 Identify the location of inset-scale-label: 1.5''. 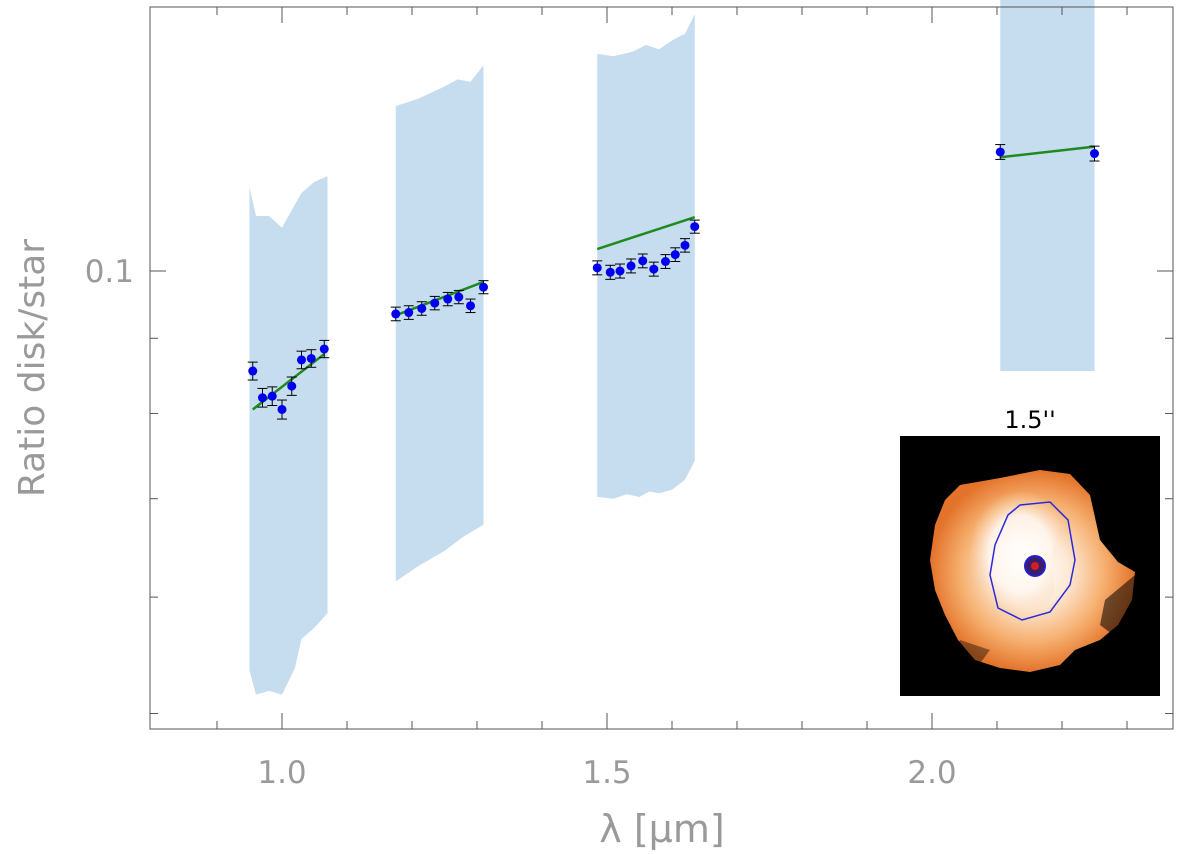
(1029, 420).